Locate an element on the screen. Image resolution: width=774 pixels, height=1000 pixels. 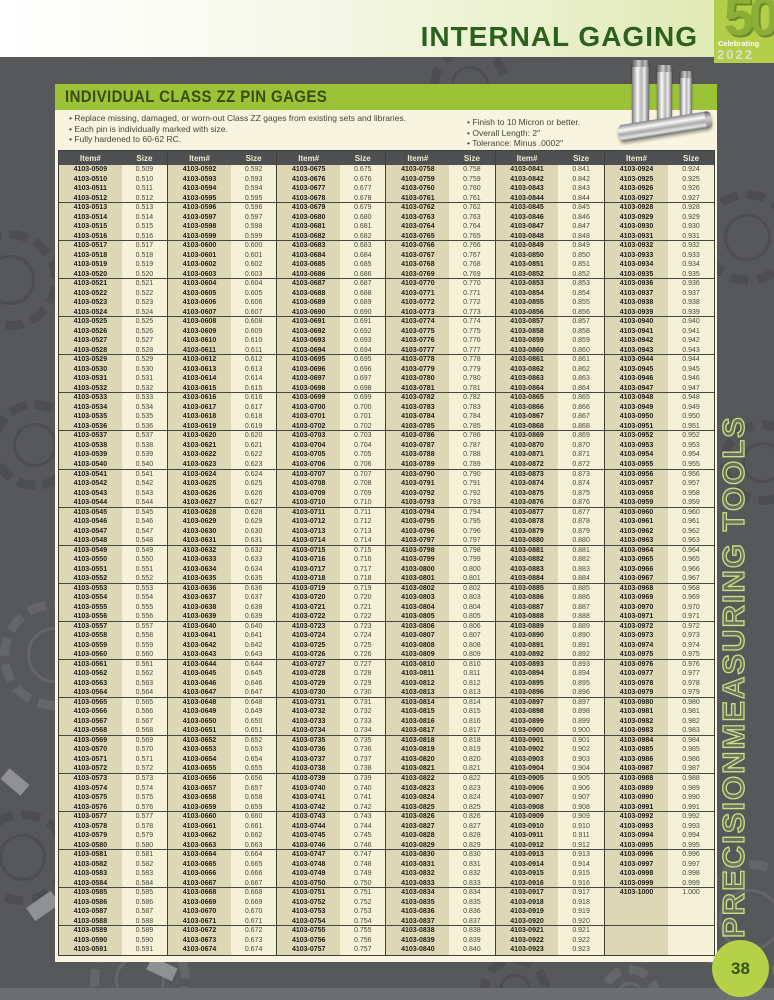
table-row: 4103-0847 0.847 is located at coordinates (549, 227).